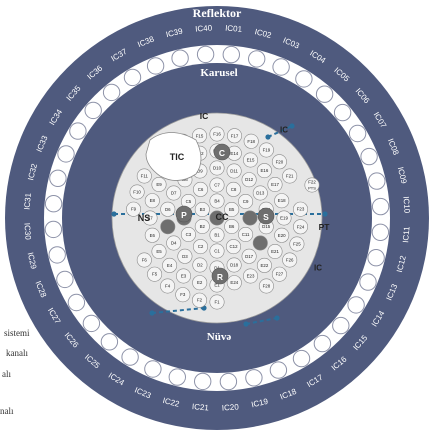 The width and height of the screenshot is (434, 431). I want to click on fuel-element-label: E19, so click(284, 218).